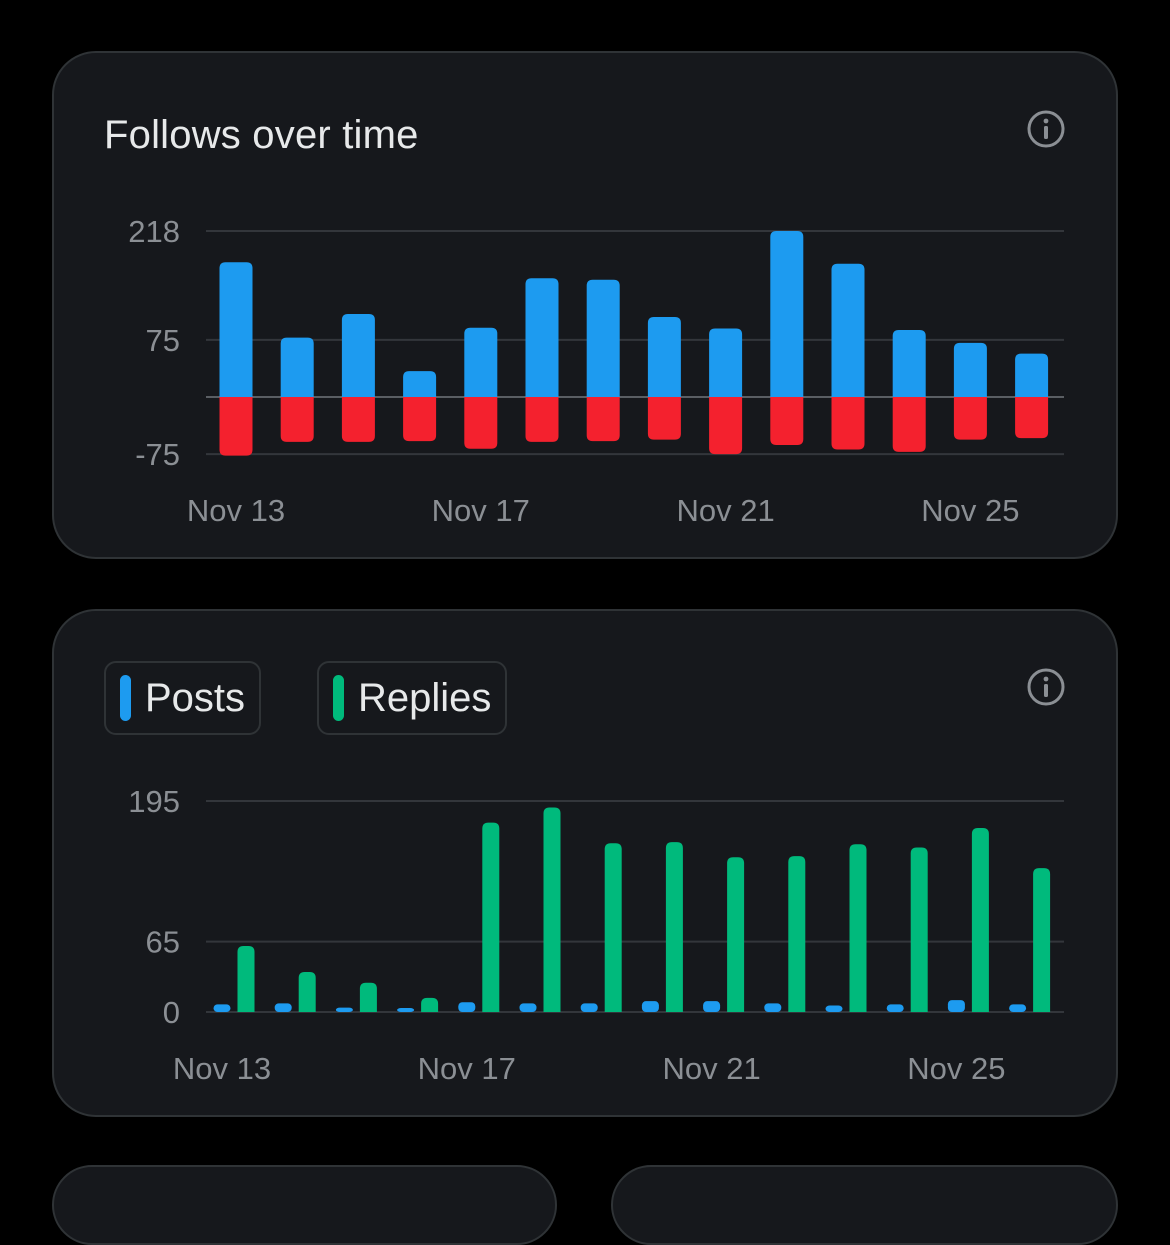 This screenshot has height=1245, width=1170. I want to click on next-card-left, so click(304, 1205).